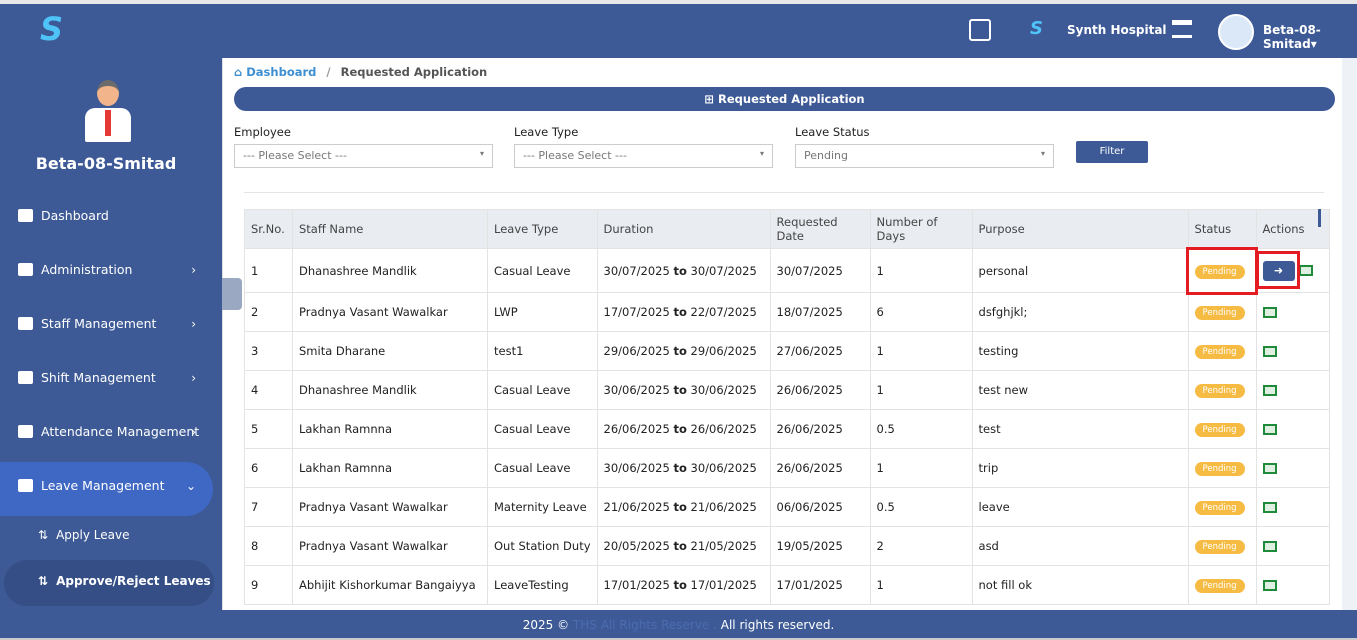 Image resolution: width=1357 pixels, height=640 pixels. I want to click on cell: 0.5, so click(921, 507).